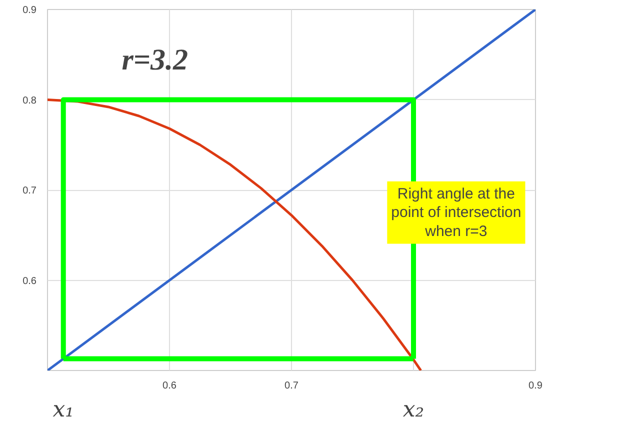 The width and height of the screenshot is (625, 422). I want to click on y-tick-label: 0.7, so click(29, 191).